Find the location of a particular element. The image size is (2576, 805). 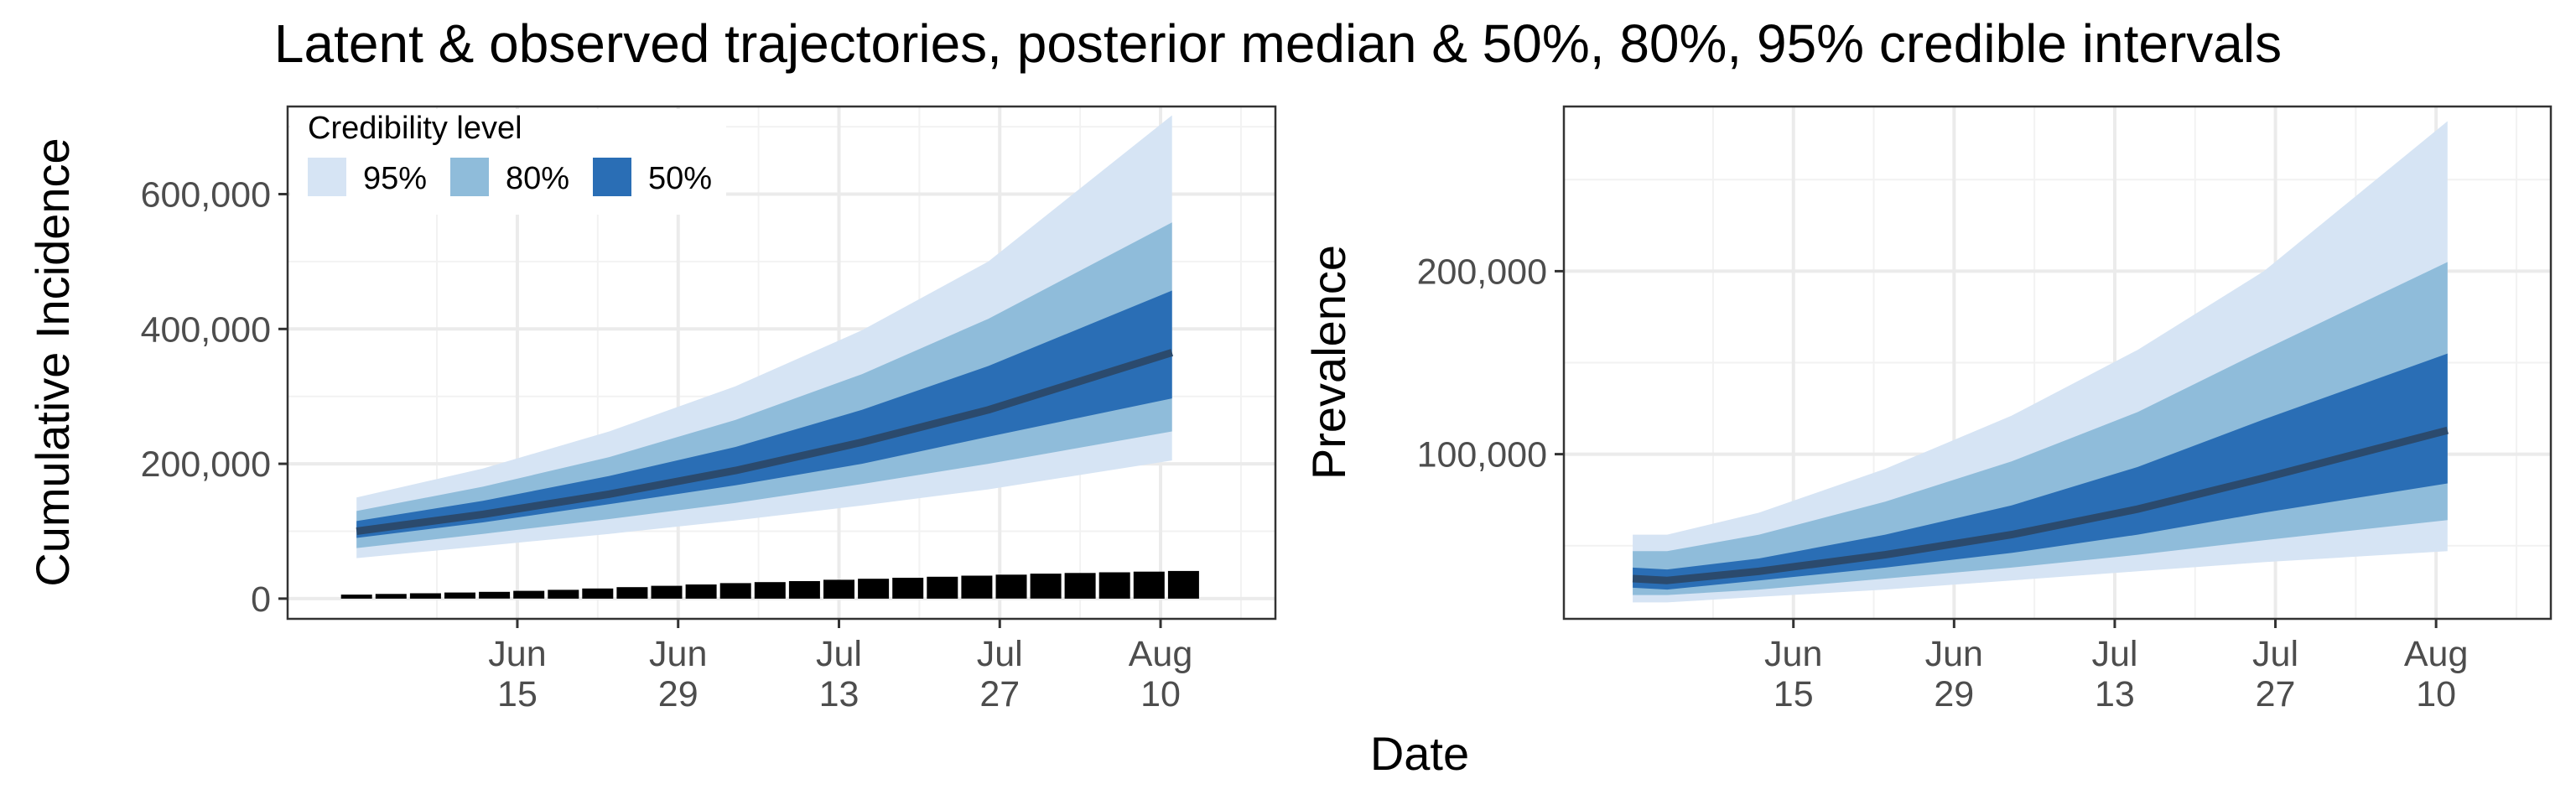

y-tick-label: 400,000 is located at coordinates (206, 329).